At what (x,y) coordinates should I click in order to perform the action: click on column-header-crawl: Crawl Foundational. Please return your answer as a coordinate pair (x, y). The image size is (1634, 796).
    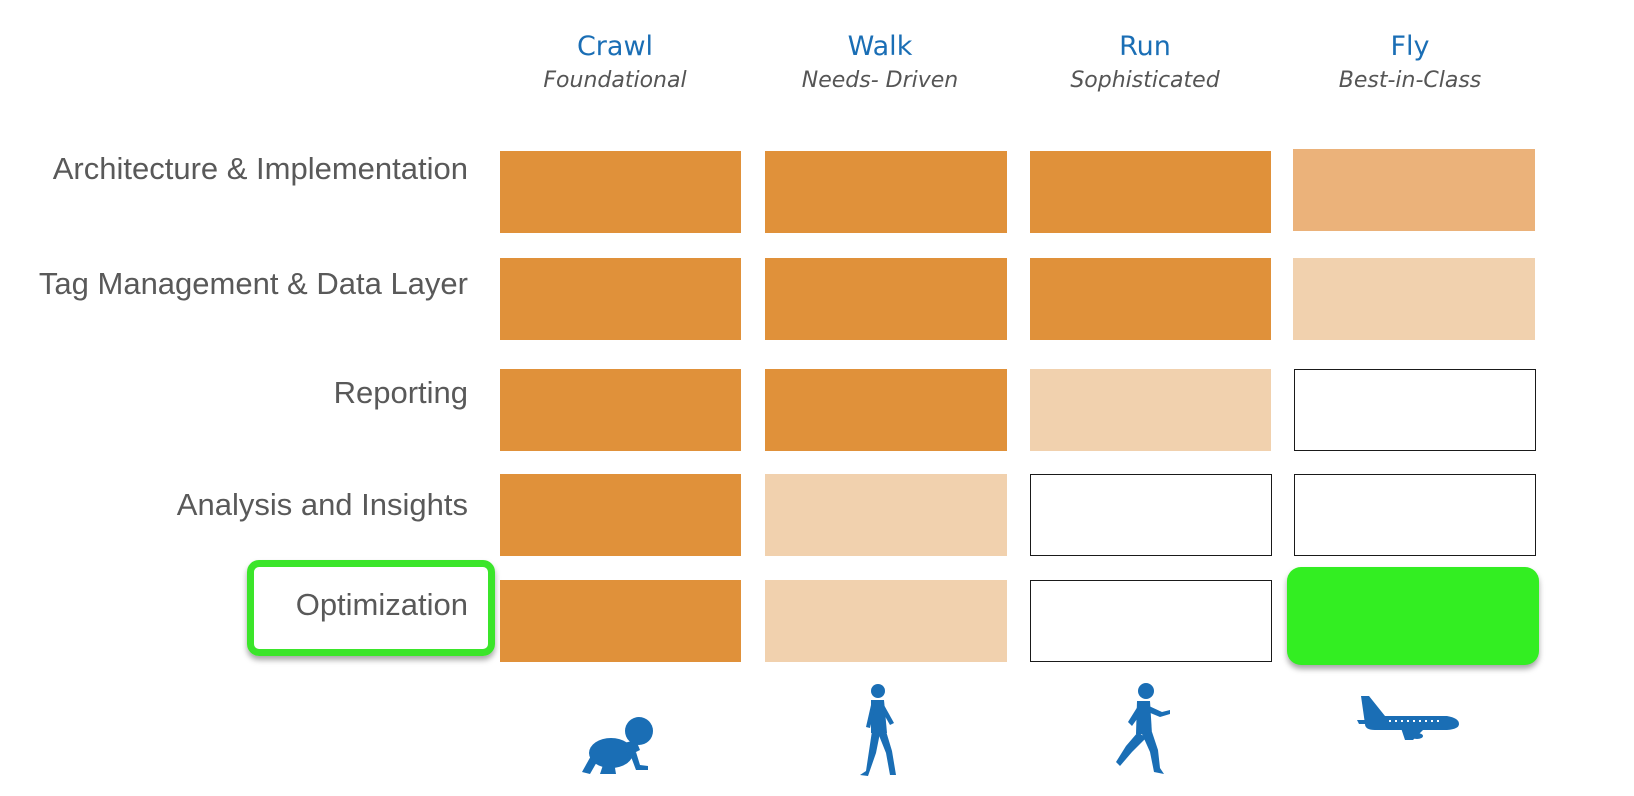
    Looking at the image, I should click on (615, 64).